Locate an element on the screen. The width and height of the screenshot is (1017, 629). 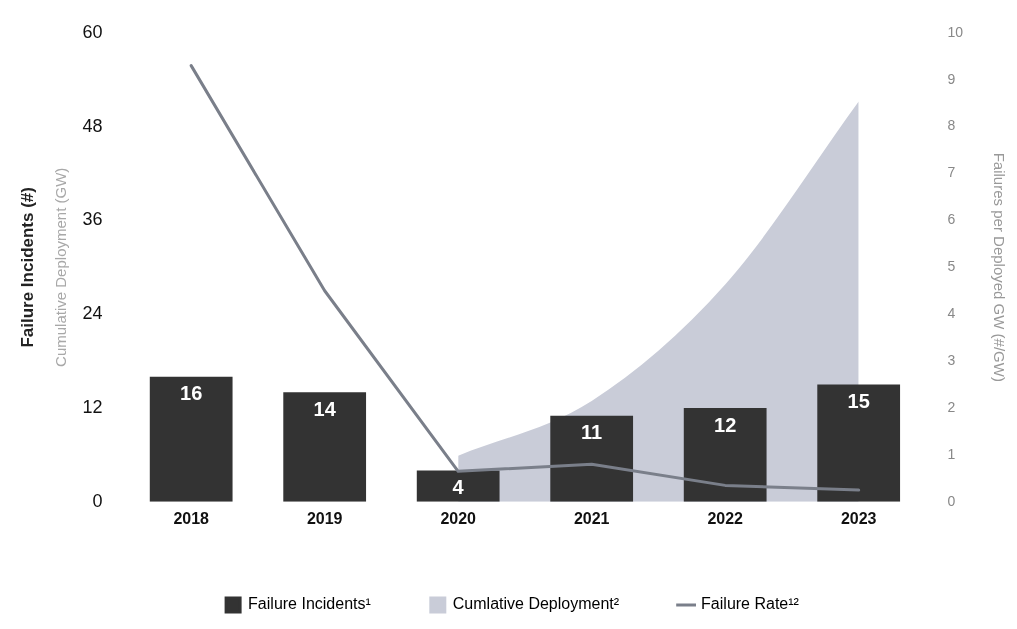
y2-axis-title: Failures per Deployed GW (#/GW) is located at coordinates (999, 267).